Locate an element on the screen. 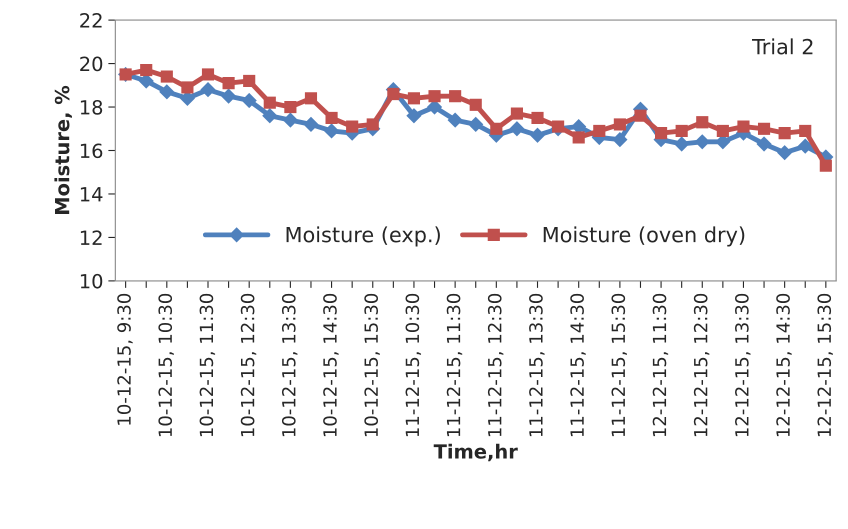  x-tick-label: 12-12-15, 12:30 is located at coordinates (702, 365).